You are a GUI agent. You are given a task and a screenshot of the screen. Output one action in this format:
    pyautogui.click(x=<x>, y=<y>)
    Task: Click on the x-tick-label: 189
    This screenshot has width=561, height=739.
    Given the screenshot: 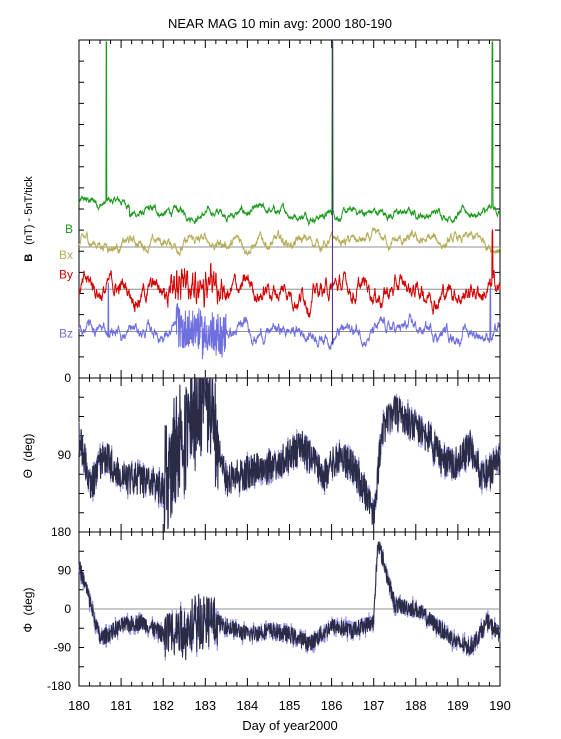 What is the action you would take?
    pyautogui.click(x=458, y=705)
    